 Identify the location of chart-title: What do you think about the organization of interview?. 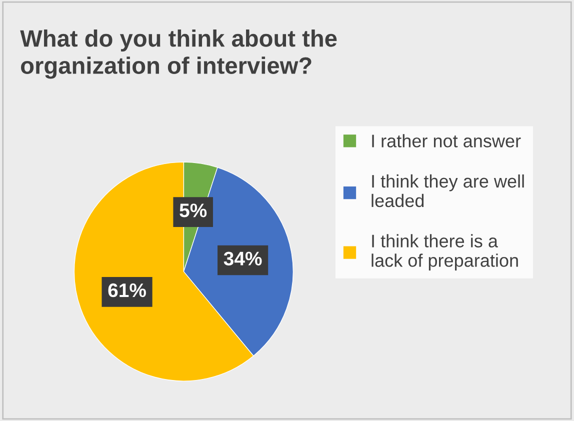
(178, 54).